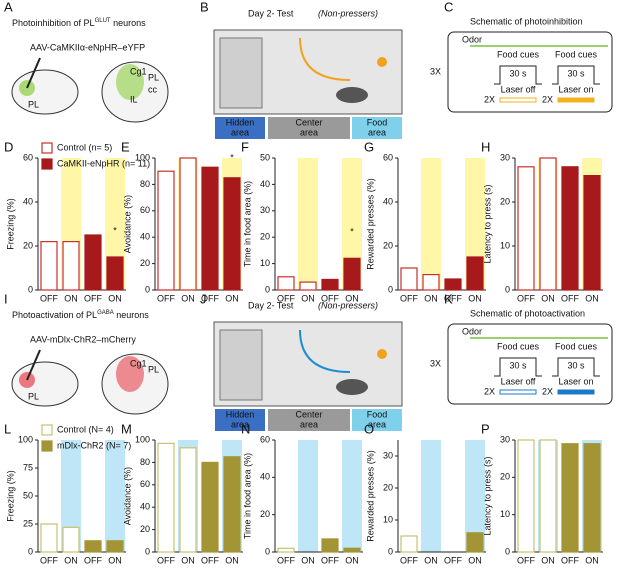  Describe the element at coordinates (153, 89) in the screenshot. I see `label: cc` at that location.